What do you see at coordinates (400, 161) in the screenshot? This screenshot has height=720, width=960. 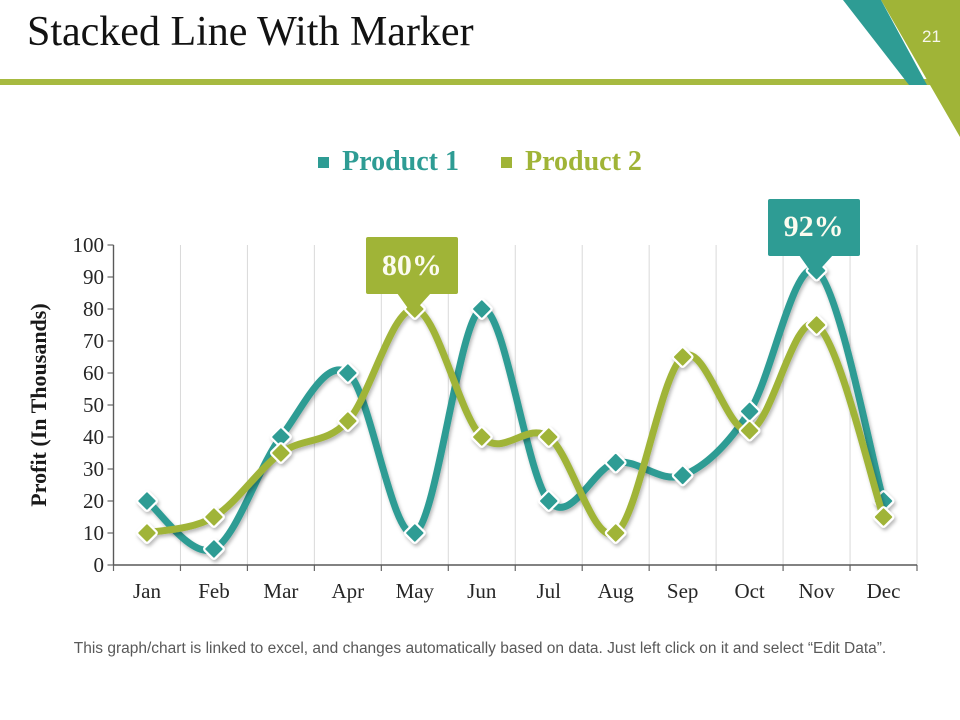 I see `legend-label: Product 1` at bounding box center [400, 161].